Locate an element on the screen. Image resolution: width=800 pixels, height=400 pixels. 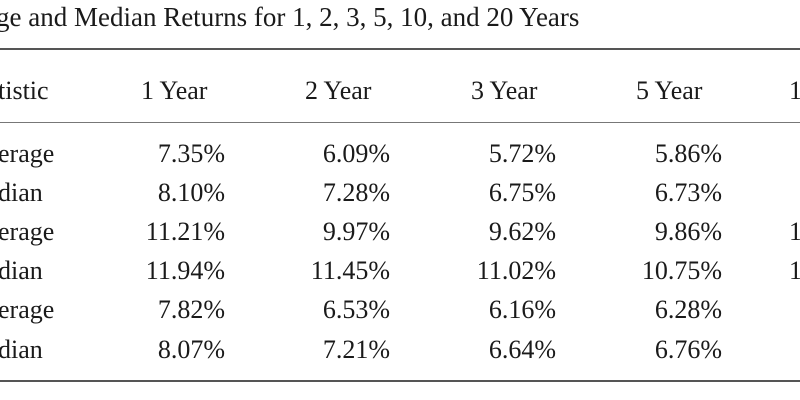
header-10-year: 1 is located at coordinates (794, 90).